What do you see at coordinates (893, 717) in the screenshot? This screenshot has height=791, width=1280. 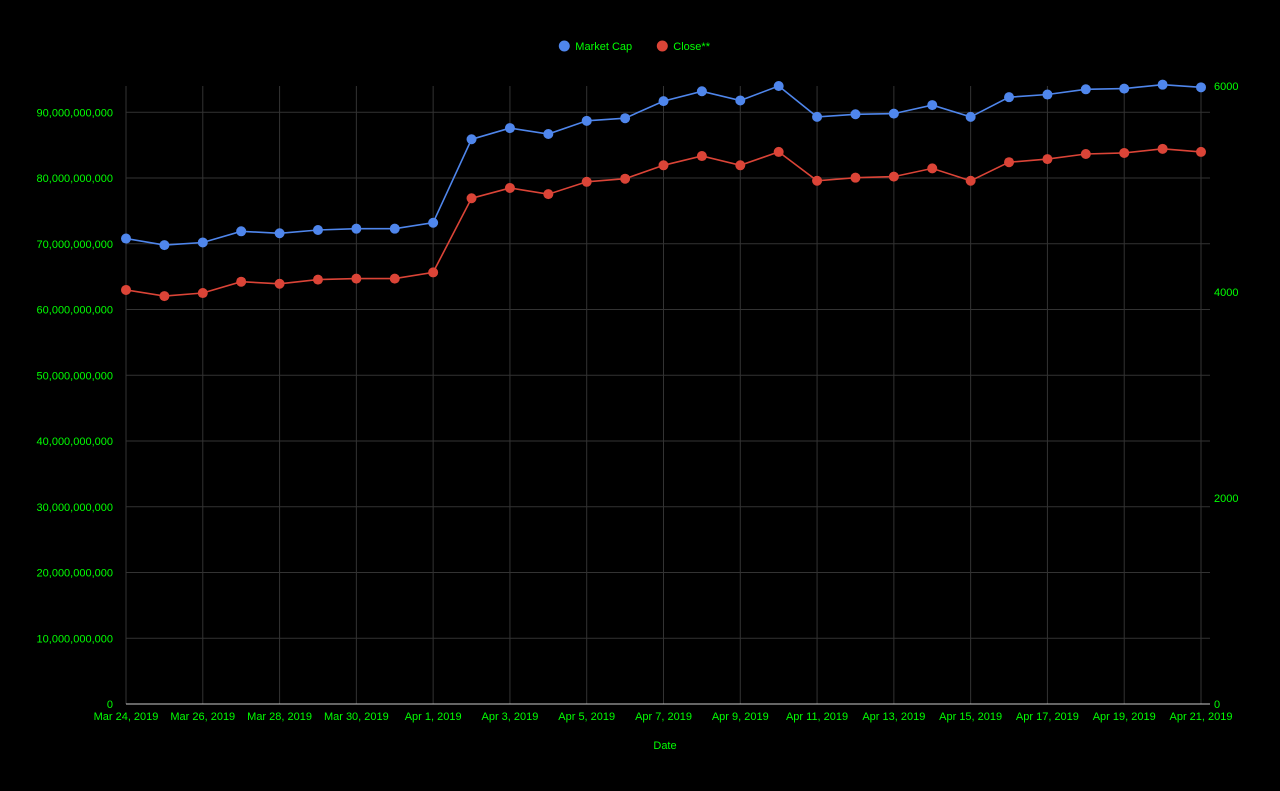 I see `x-tick-label: Apr 13, 2019` at bounding box center [893, 717].